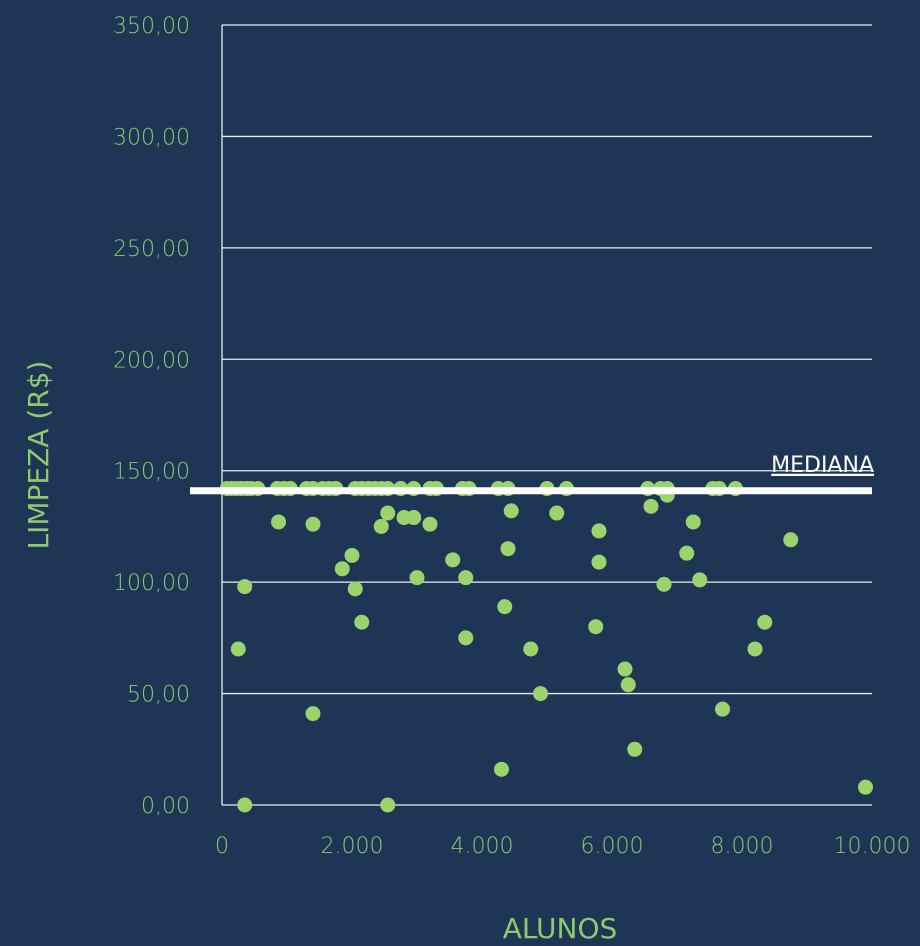 Image resolution: width=920 pixels, height=946 pixels. I want to click on median-label: MEDIANA, so click(822, 465).